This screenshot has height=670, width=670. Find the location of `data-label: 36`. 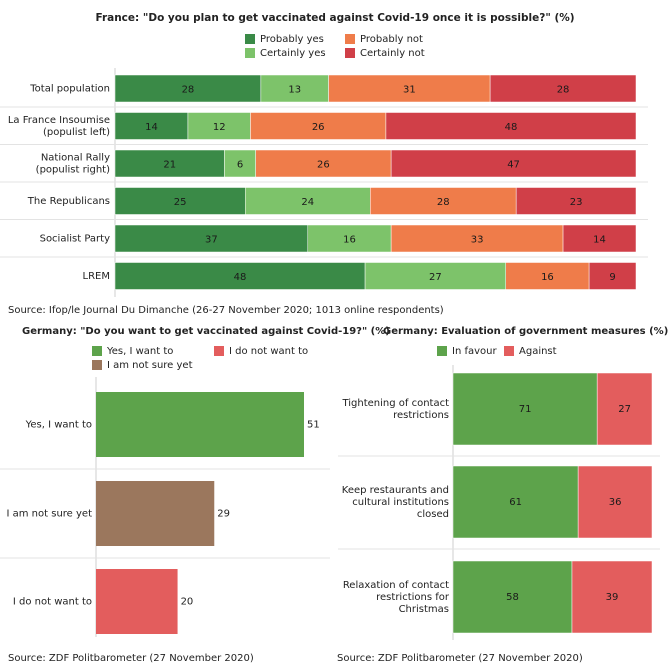

data-label: 36 is located at coordinates (615, 502).